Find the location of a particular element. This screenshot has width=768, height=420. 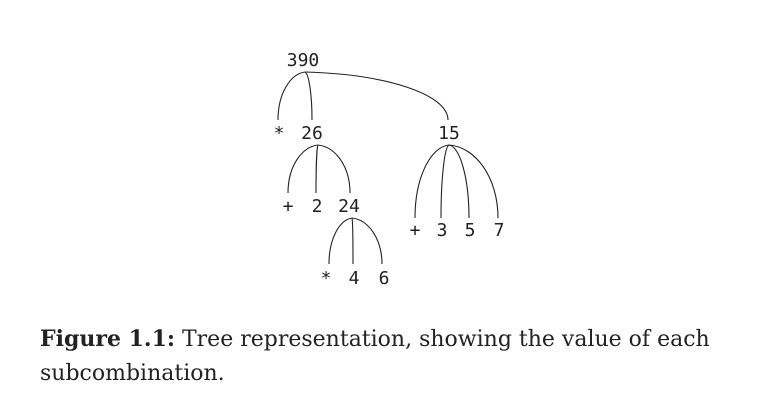

node-op-mul-1: * is located at coordinates (279, 133).